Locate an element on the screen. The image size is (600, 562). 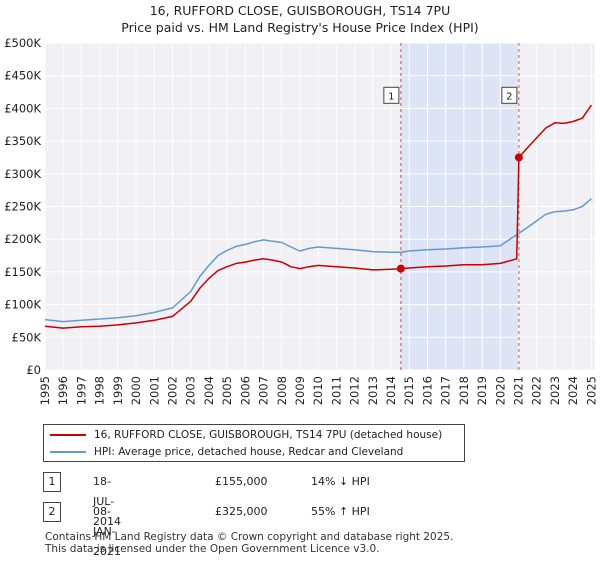
x-tick-label: 2013 is located at coordinates (373, 390).